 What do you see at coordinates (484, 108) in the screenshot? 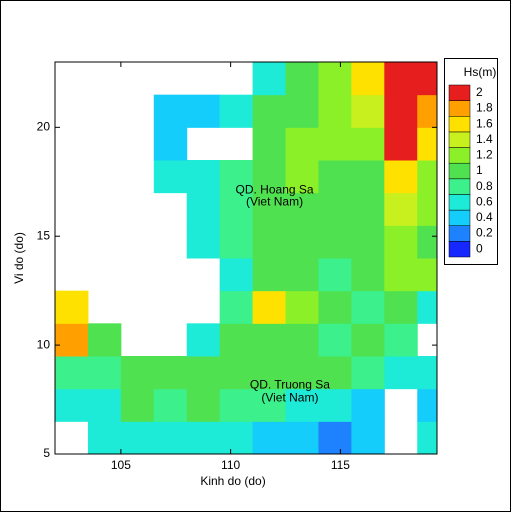
I see `colorbar-tick-label: 1.8` at bounding box center [484, 108].